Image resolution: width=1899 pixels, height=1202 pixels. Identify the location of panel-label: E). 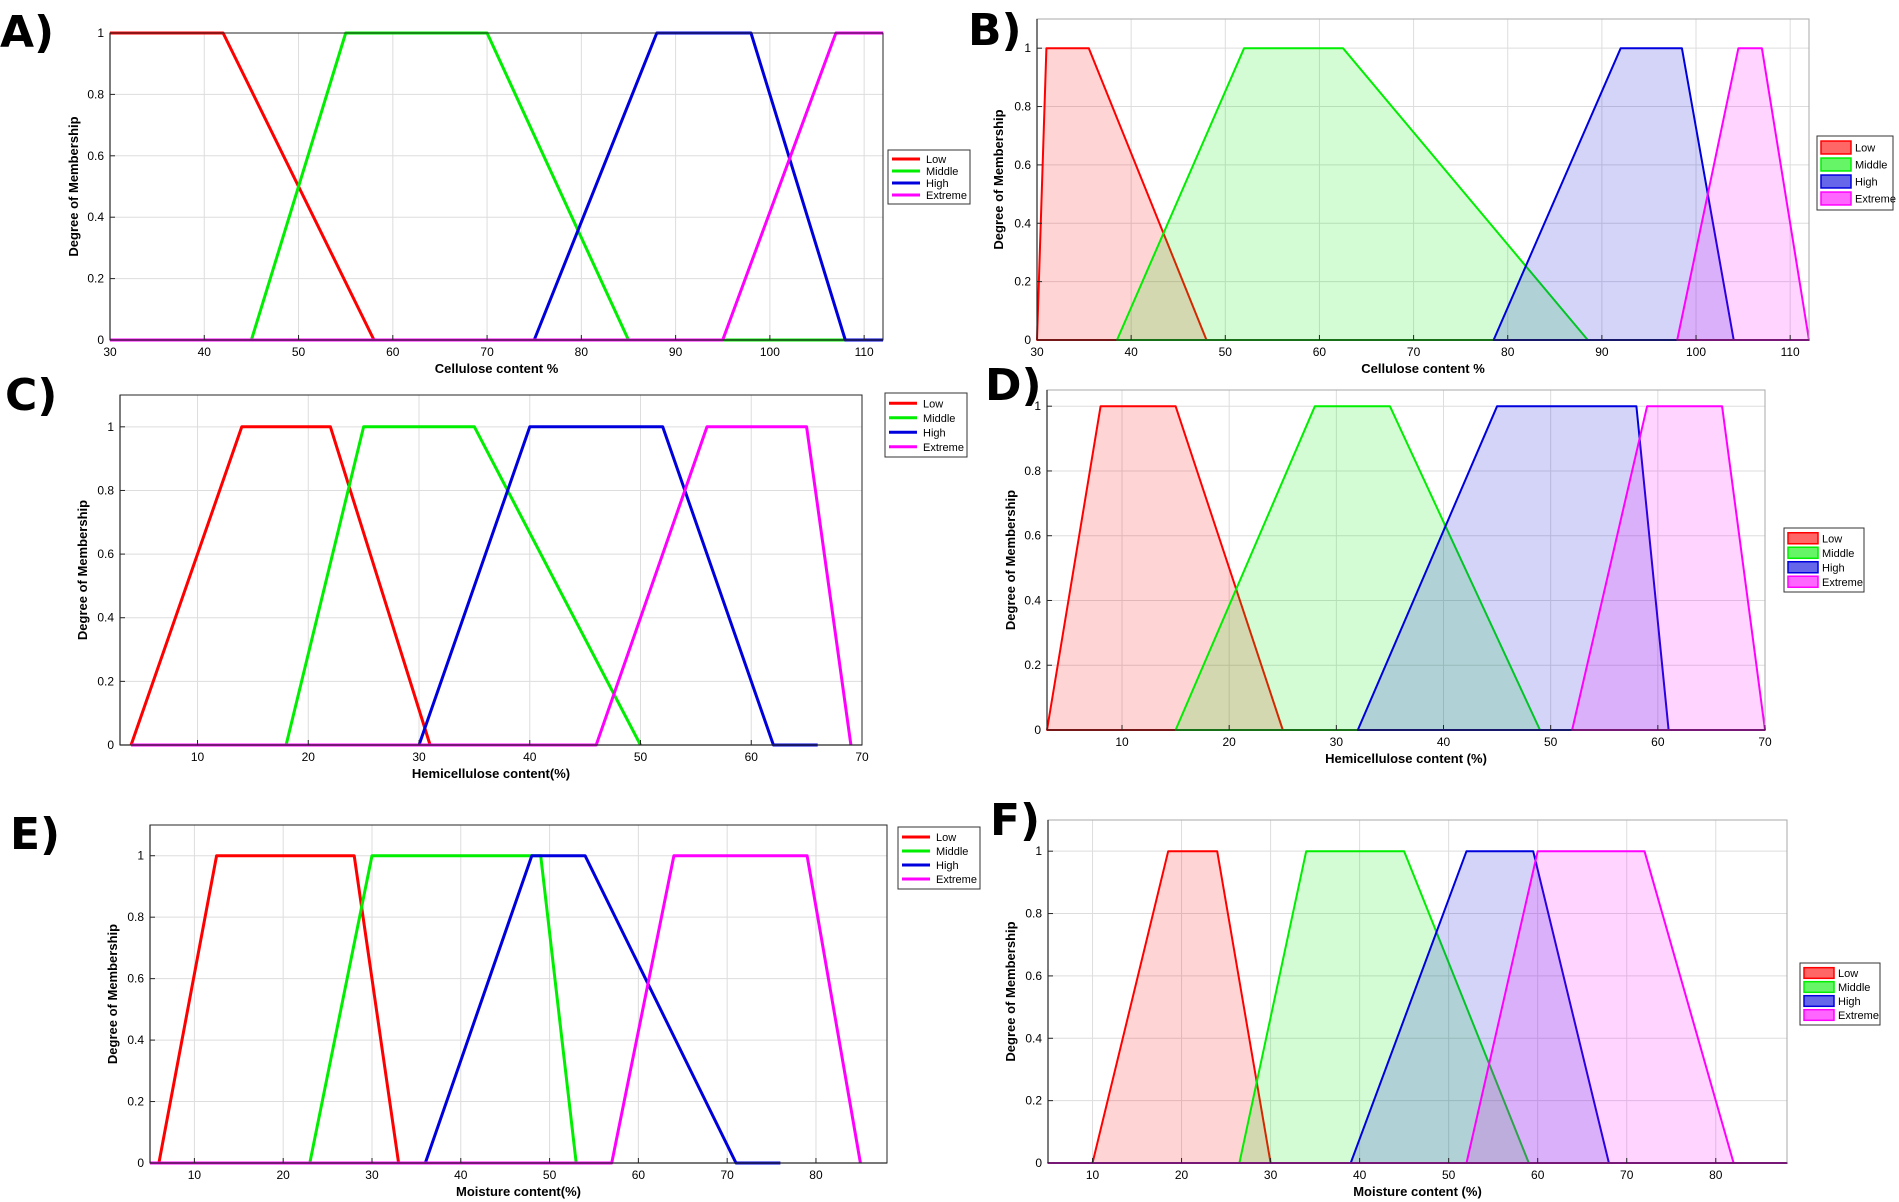
(35, 834).